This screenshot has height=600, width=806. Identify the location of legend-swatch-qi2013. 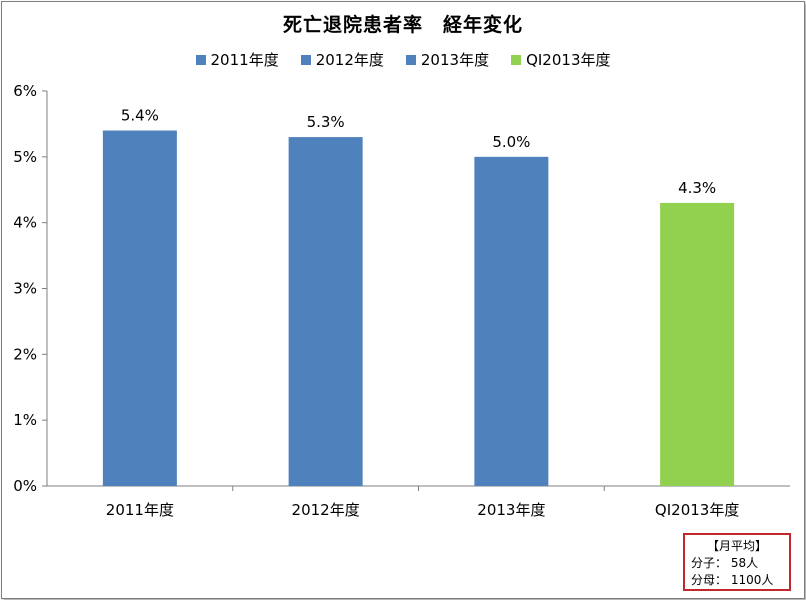
(516, 59).